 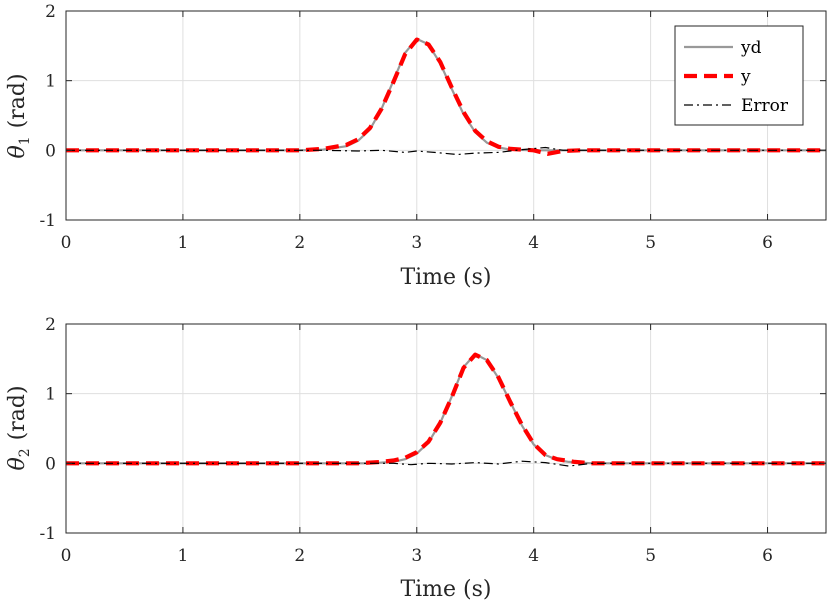 What do you see at coordinates (765, 106) in the screenshot?
I see `legend-label-error: Error` at bounding box center [765, 106].